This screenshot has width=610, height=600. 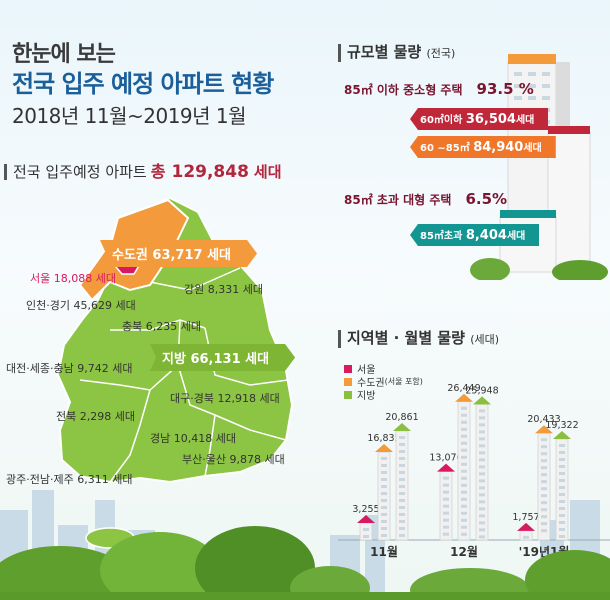 What do you see at coordinates (383, 395) in the screenshot?
I see `legend-item-local: 지방` at bounding box center [383, 395].